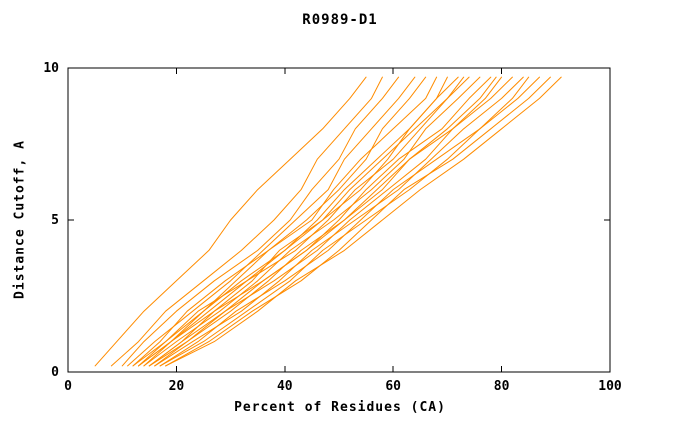  What do you see at coordinates (68, 386) in the screenshot?
I see `x-tick-label: 0` at bounding box center [68, 386].